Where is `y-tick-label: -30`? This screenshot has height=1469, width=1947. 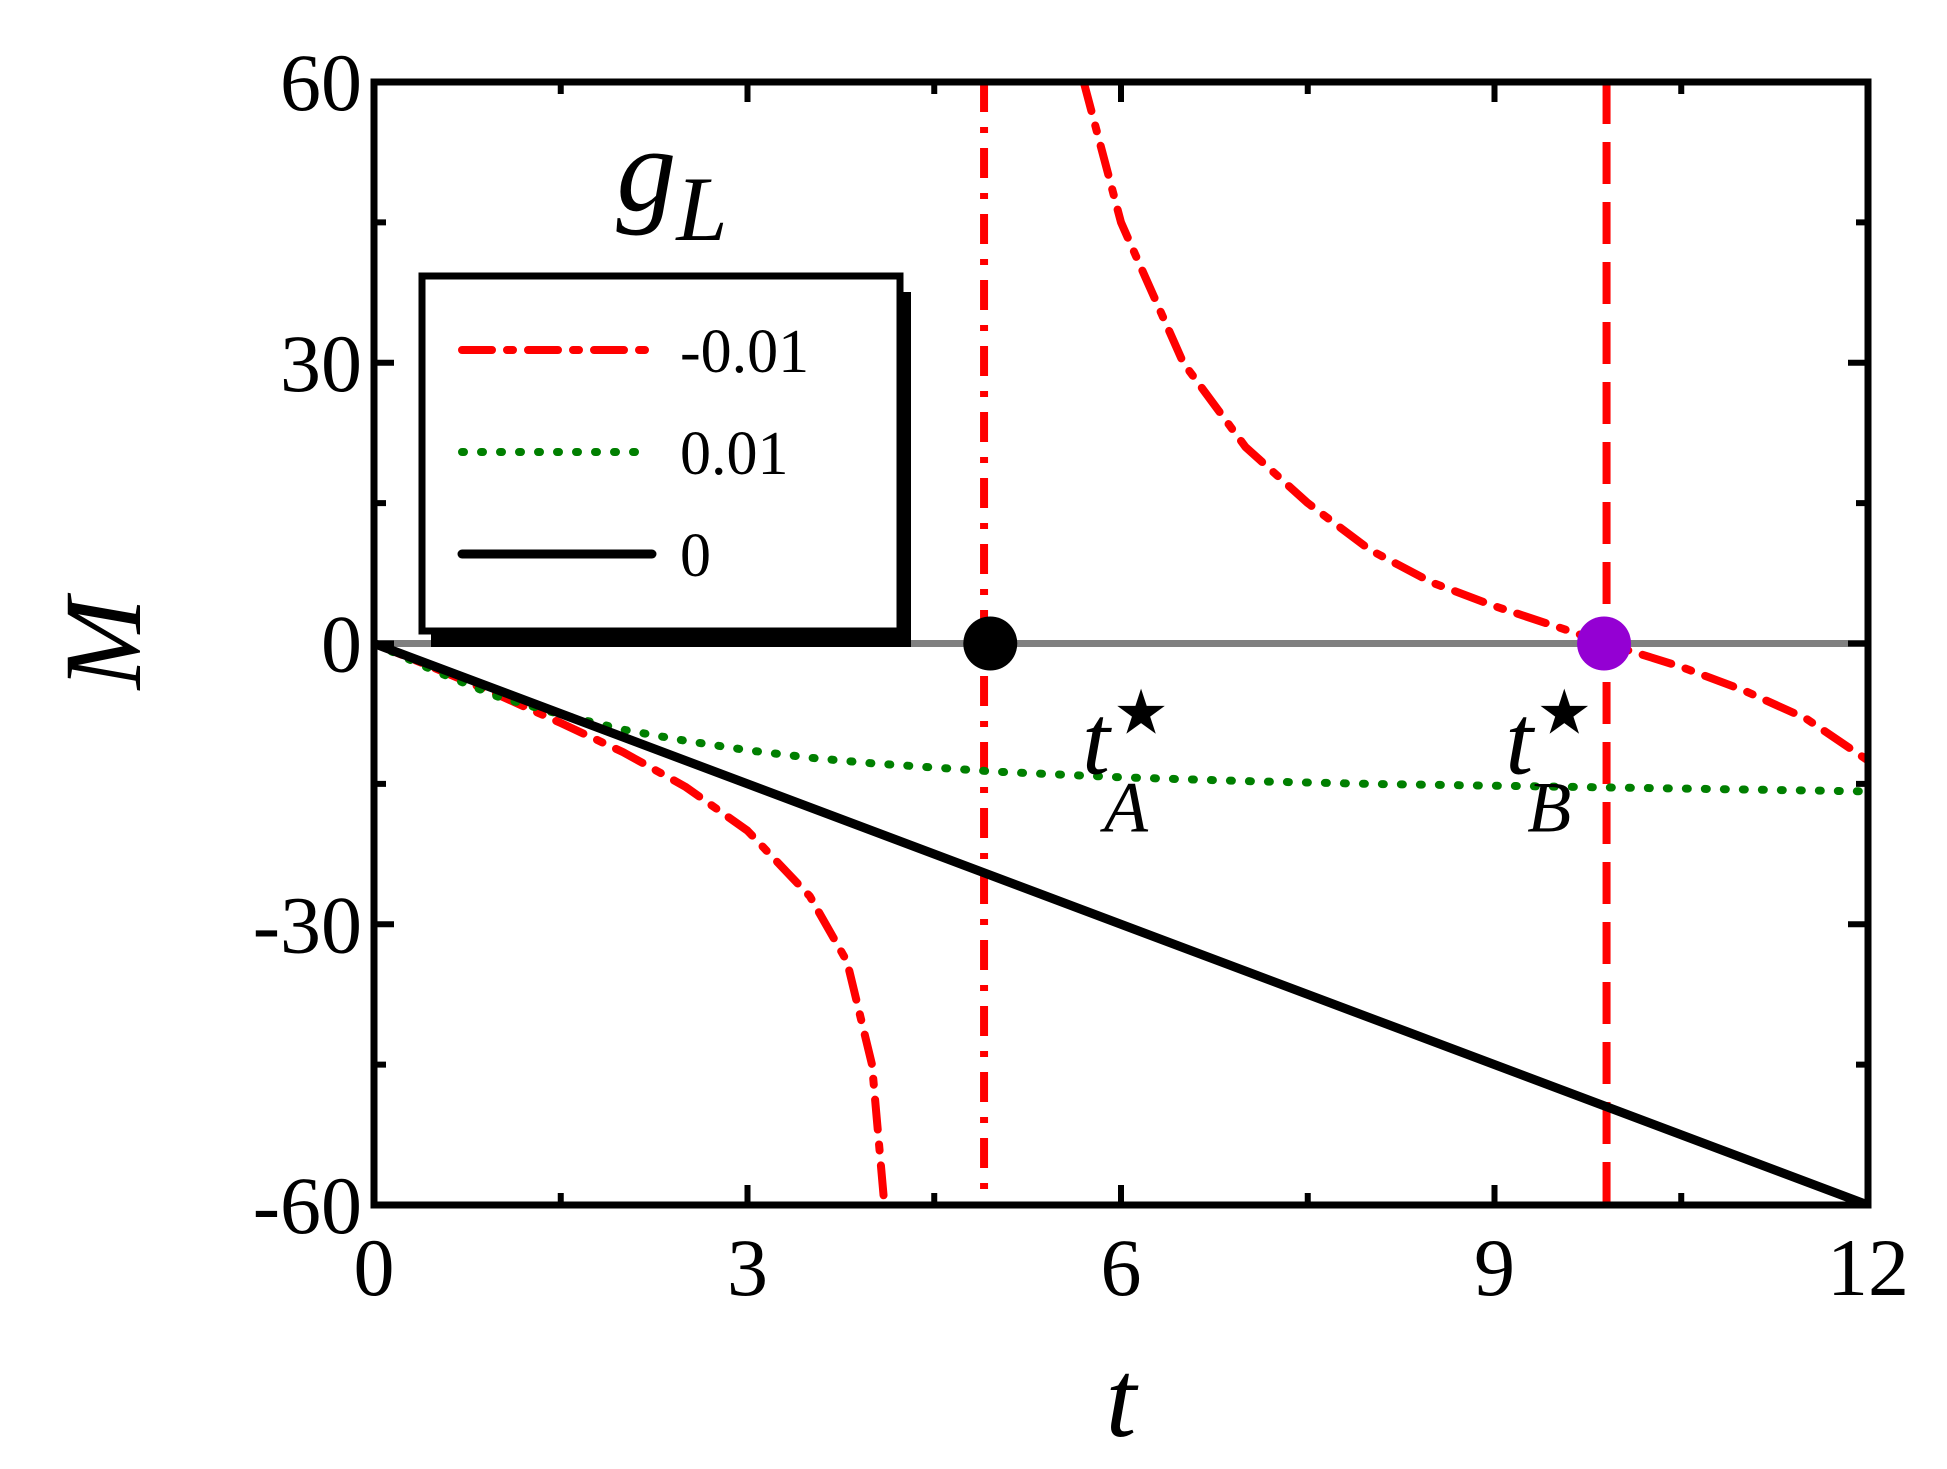 y-tick-label: -30 is located at coordinates (307, 924).